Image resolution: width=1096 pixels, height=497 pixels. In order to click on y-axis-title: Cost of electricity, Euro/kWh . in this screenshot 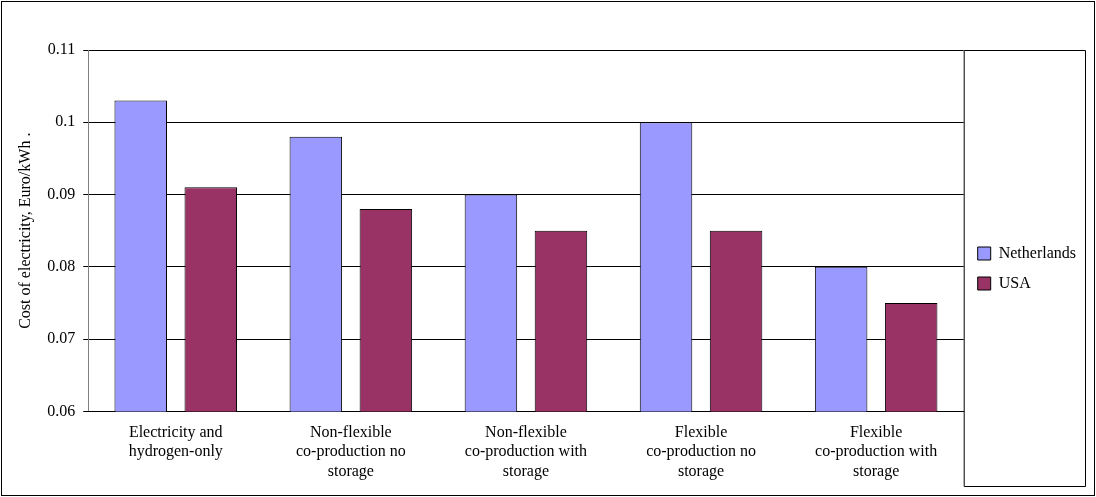, I will do `click(24, 230)`.